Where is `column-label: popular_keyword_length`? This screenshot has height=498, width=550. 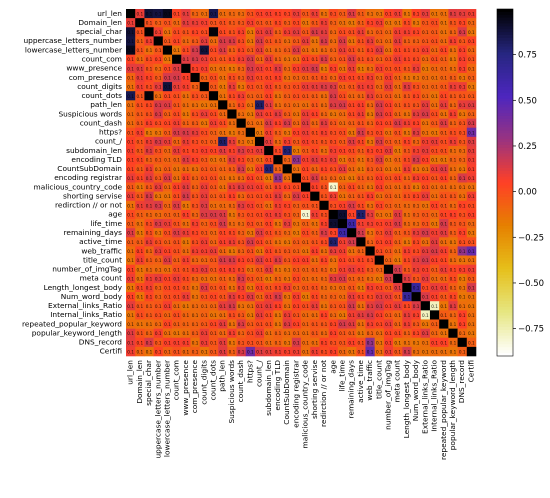
column-label: popular_keyword_length is located at coordinates (452, 405).